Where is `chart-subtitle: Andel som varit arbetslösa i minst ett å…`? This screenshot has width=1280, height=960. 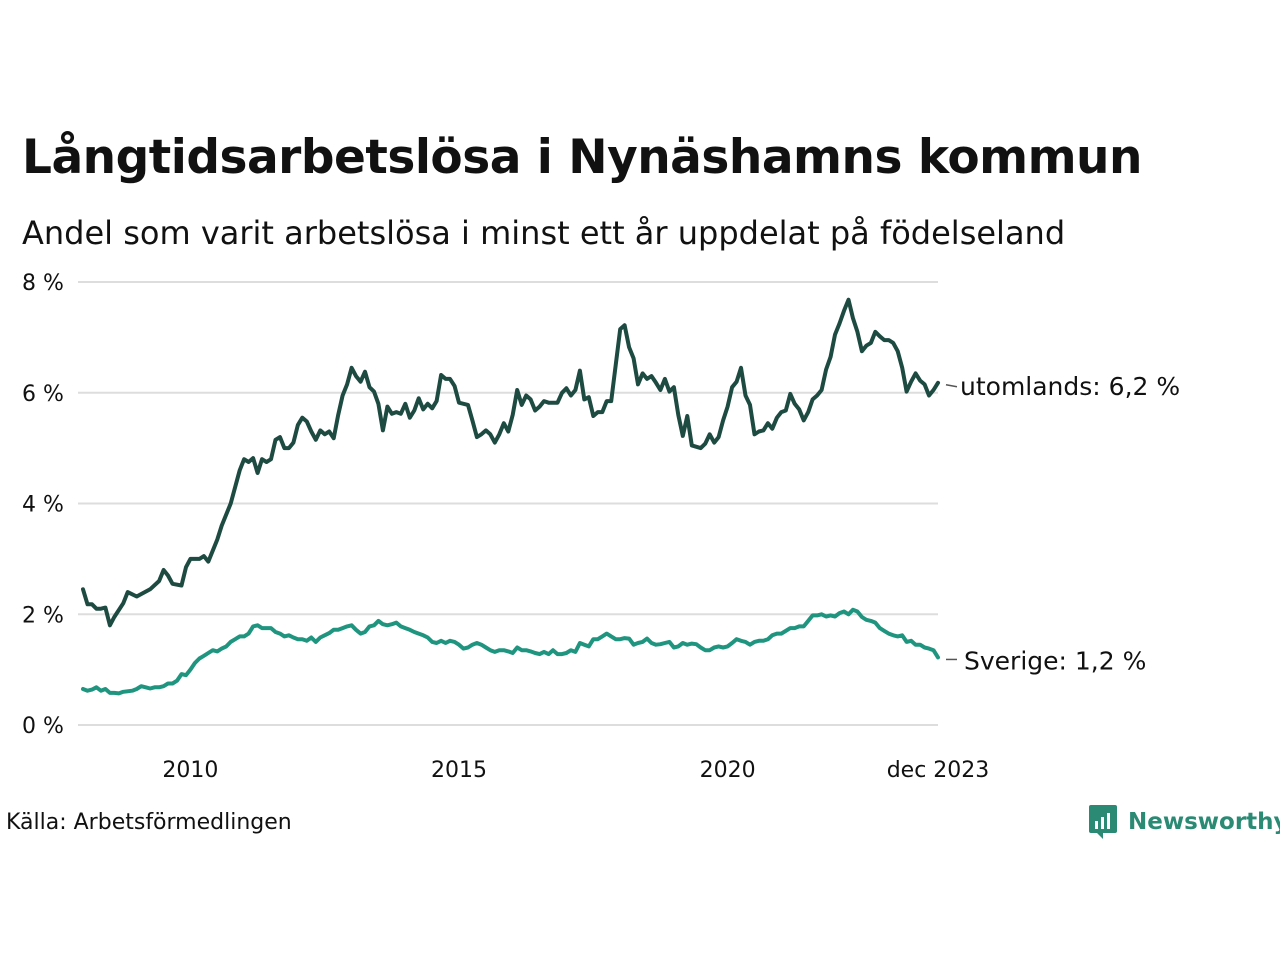 chart-subtitle: Andel som varit arbetslösa i minst ett å… is located at coordinates (544, 233).